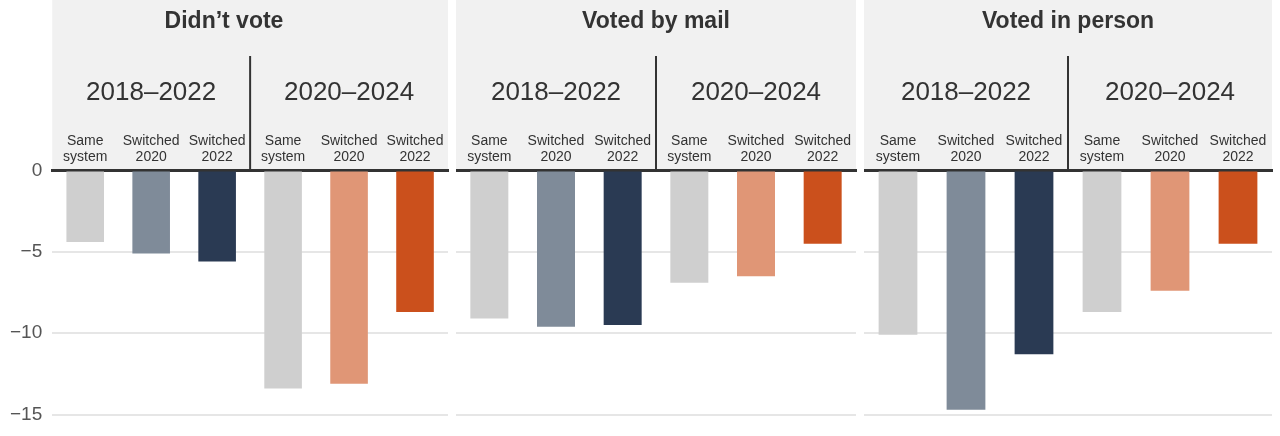 The image size is (1280, 436). Describe the element at coordinates (1068, 20) in the screenshot. I see `chart-title: Voted in person` at that location.